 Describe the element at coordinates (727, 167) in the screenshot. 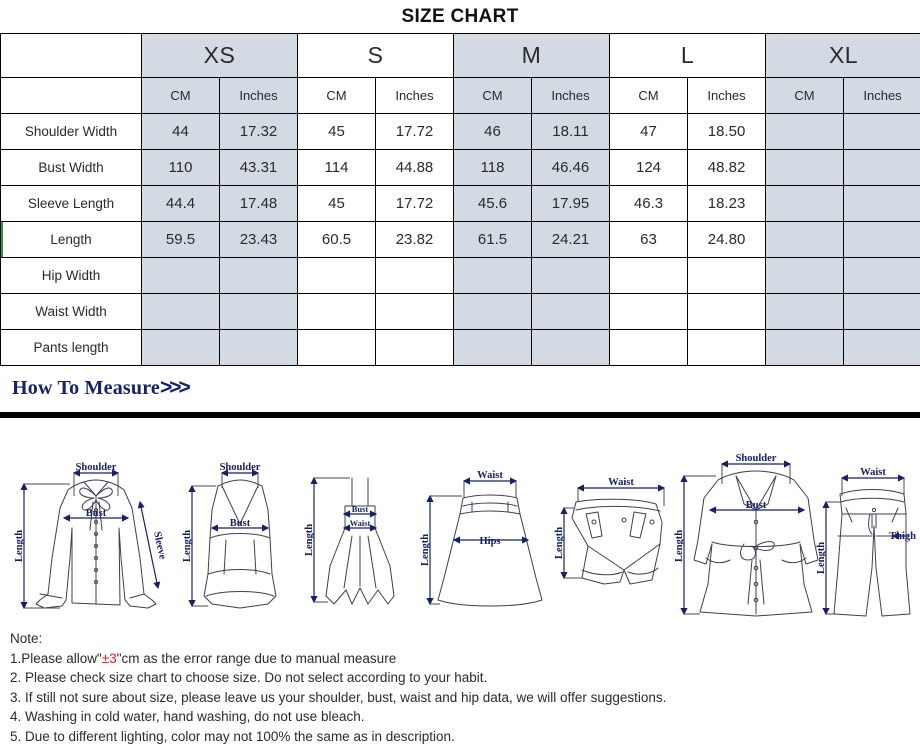

I see `table-cell: 48.82` at that location.